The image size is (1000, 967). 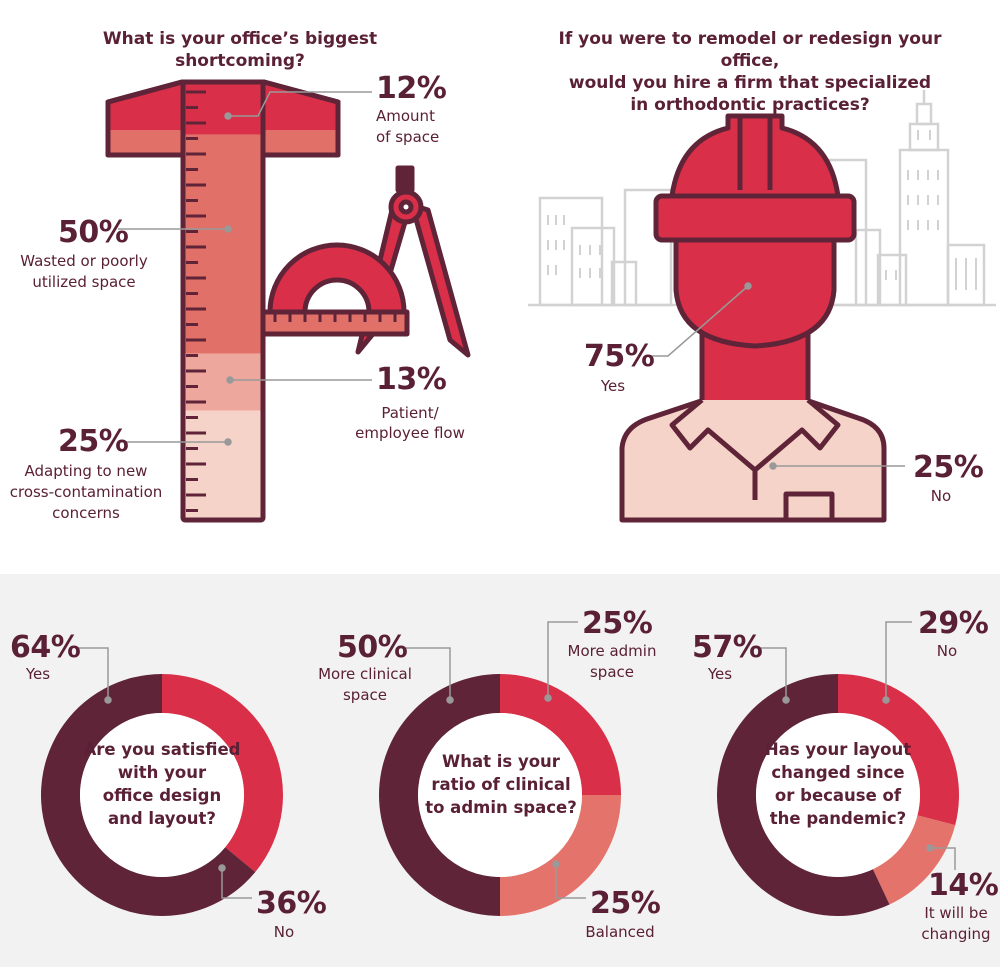 What do you see at coordinates (84, 282) in the screenshot?
I see `ruler-label-2b: utilized space` at bounding box center [84, 282].